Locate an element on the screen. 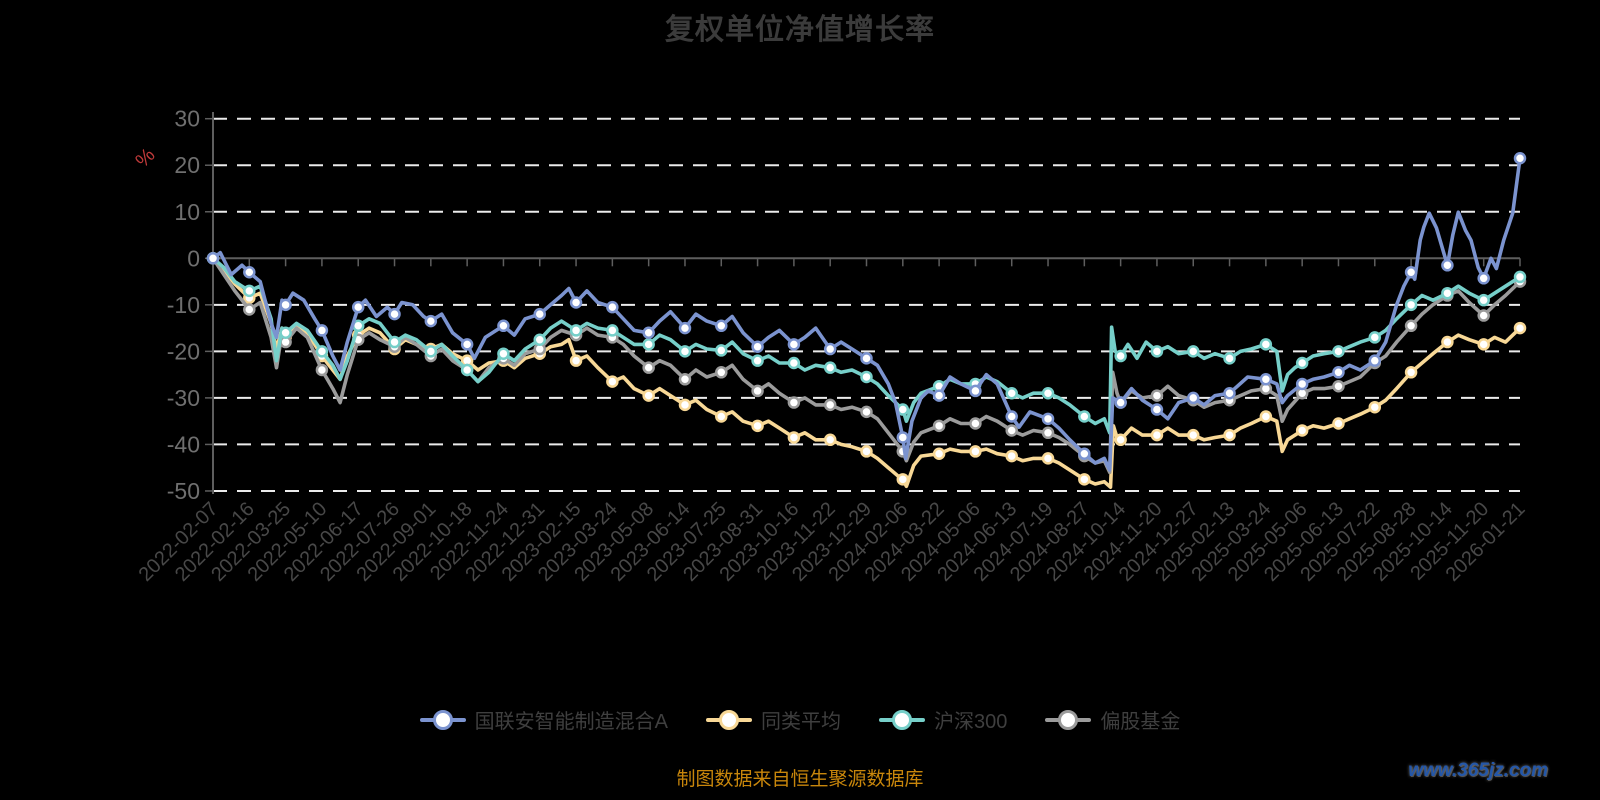 This screenshot has height=800, width=1600. svg-text: 0 is located at coordinates (193, 258).